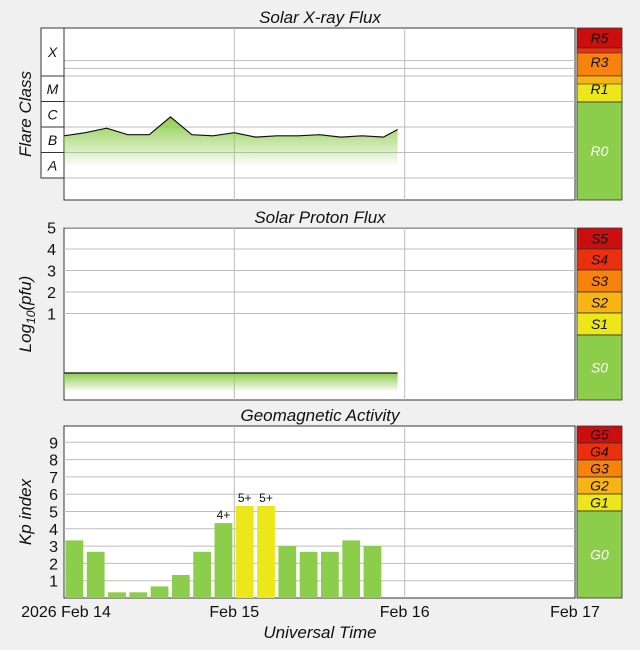 The image size is (640, 650). Describe the element at coordinates (599, 435) in the screenshot. I see `scale-label-g5: G5` at that location.